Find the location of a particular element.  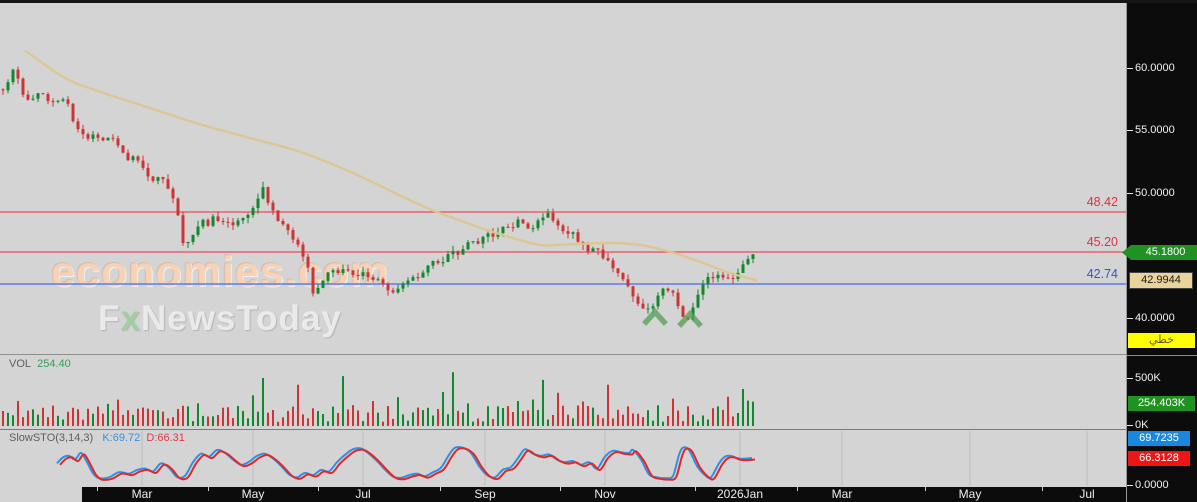

stochastic-k-value: K:69.72 is located at coordinates (121, 438).